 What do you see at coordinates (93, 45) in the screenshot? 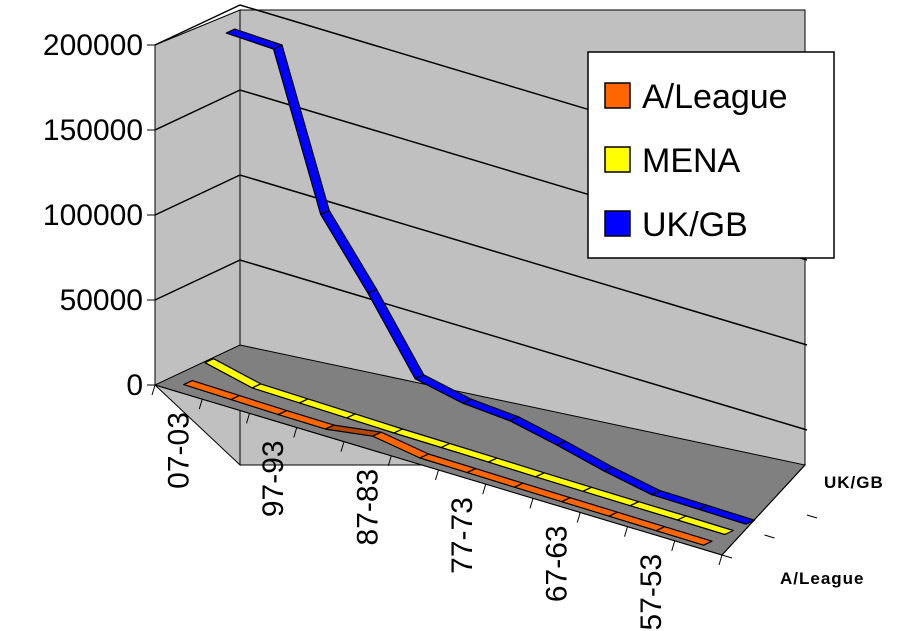
I see `value-tick-label: 200000` at bounding box center [93, 45].